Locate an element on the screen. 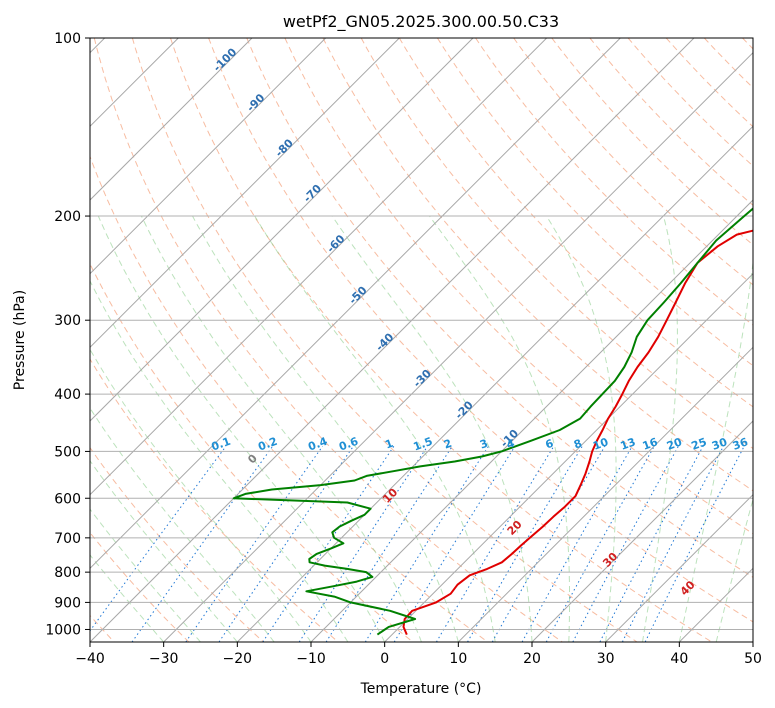  mixing-ratio-label: 1 is located at coordinates (389, 444).